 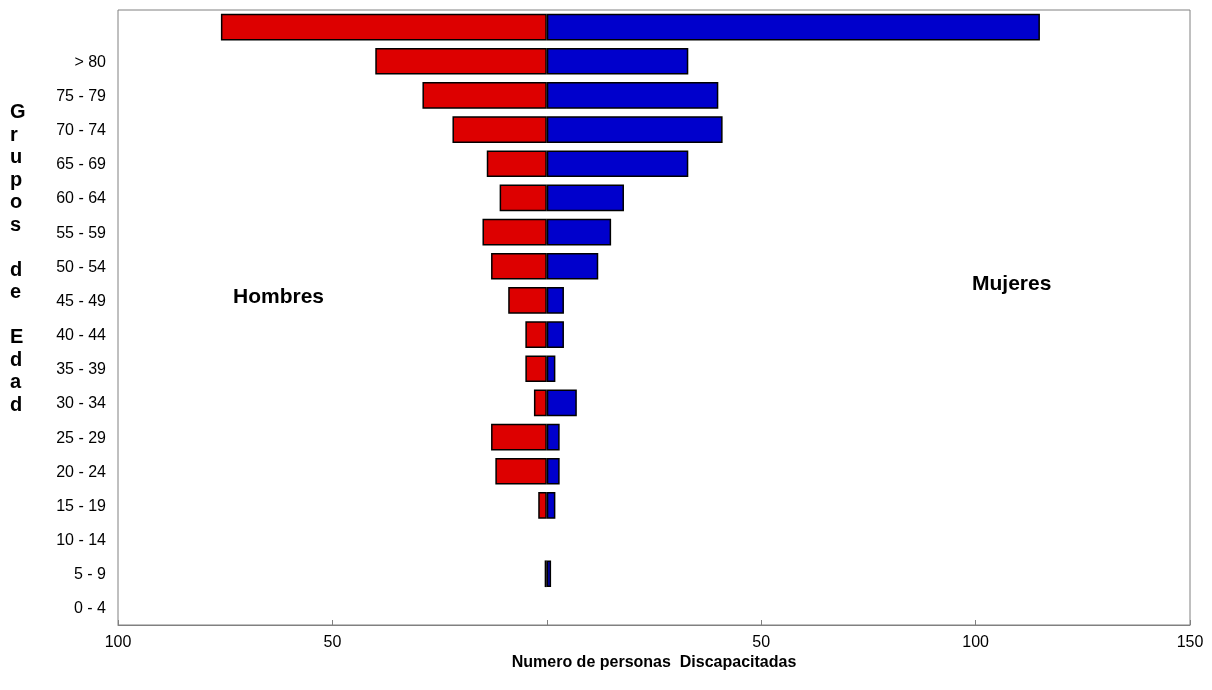 I want to click on y-tick-label: > 80, so click(x=90, y=61).